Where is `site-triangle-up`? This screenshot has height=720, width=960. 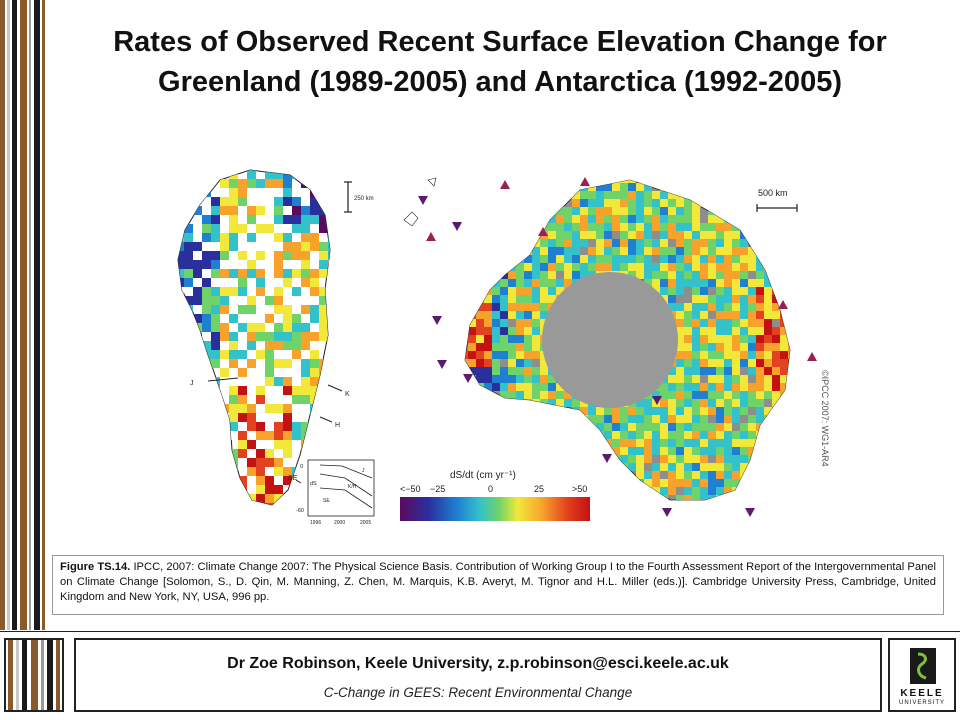
site-triangle-up is located at coordinates (812, 356).